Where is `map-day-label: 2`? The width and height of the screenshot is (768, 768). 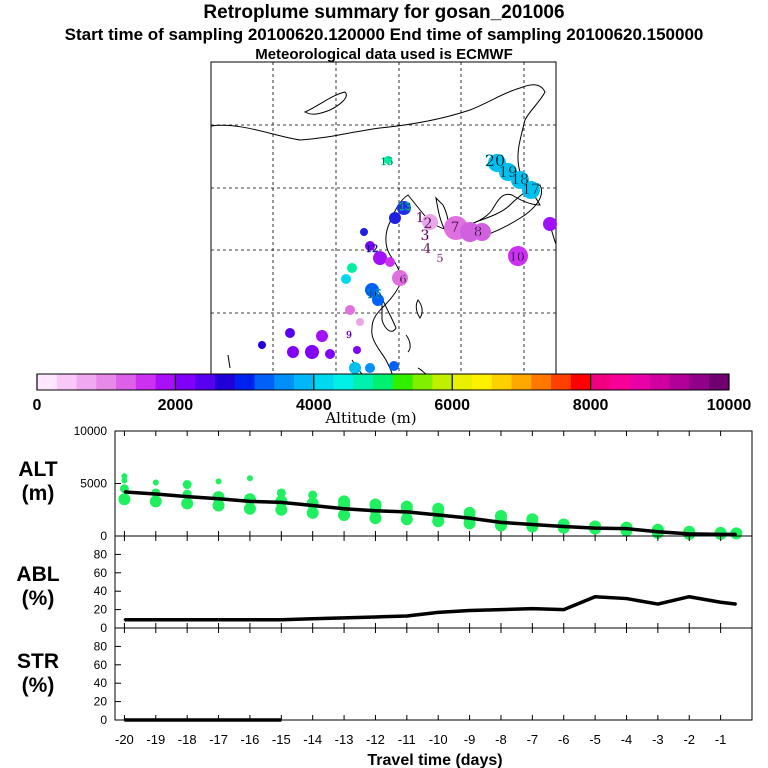
map-day-label: 2 is located at coordinates (428, 224).